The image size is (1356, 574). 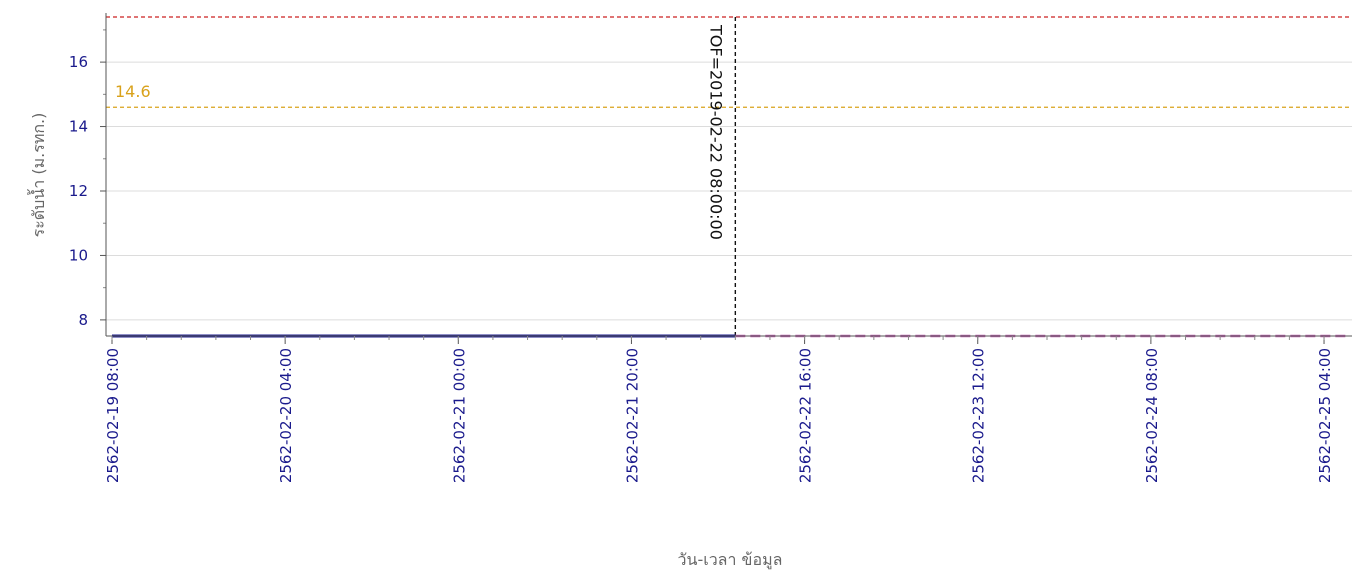 I want to click on x-tick-label: 2562-02-21 20:00, so click(x=632, y=415).